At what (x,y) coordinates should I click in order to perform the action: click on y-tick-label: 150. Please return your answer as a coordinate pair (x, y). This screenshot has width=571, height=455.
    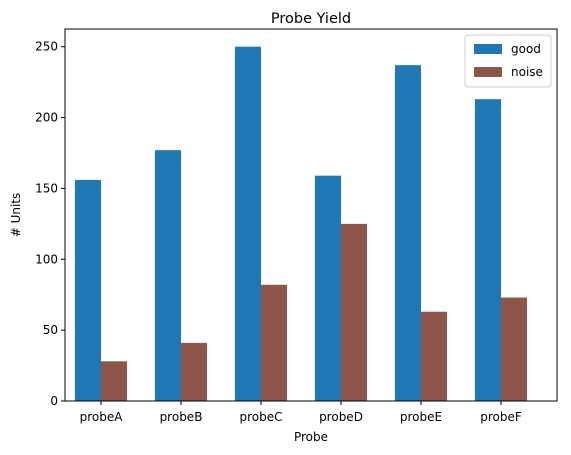
    Looking at the image, I should click on (46, 188).